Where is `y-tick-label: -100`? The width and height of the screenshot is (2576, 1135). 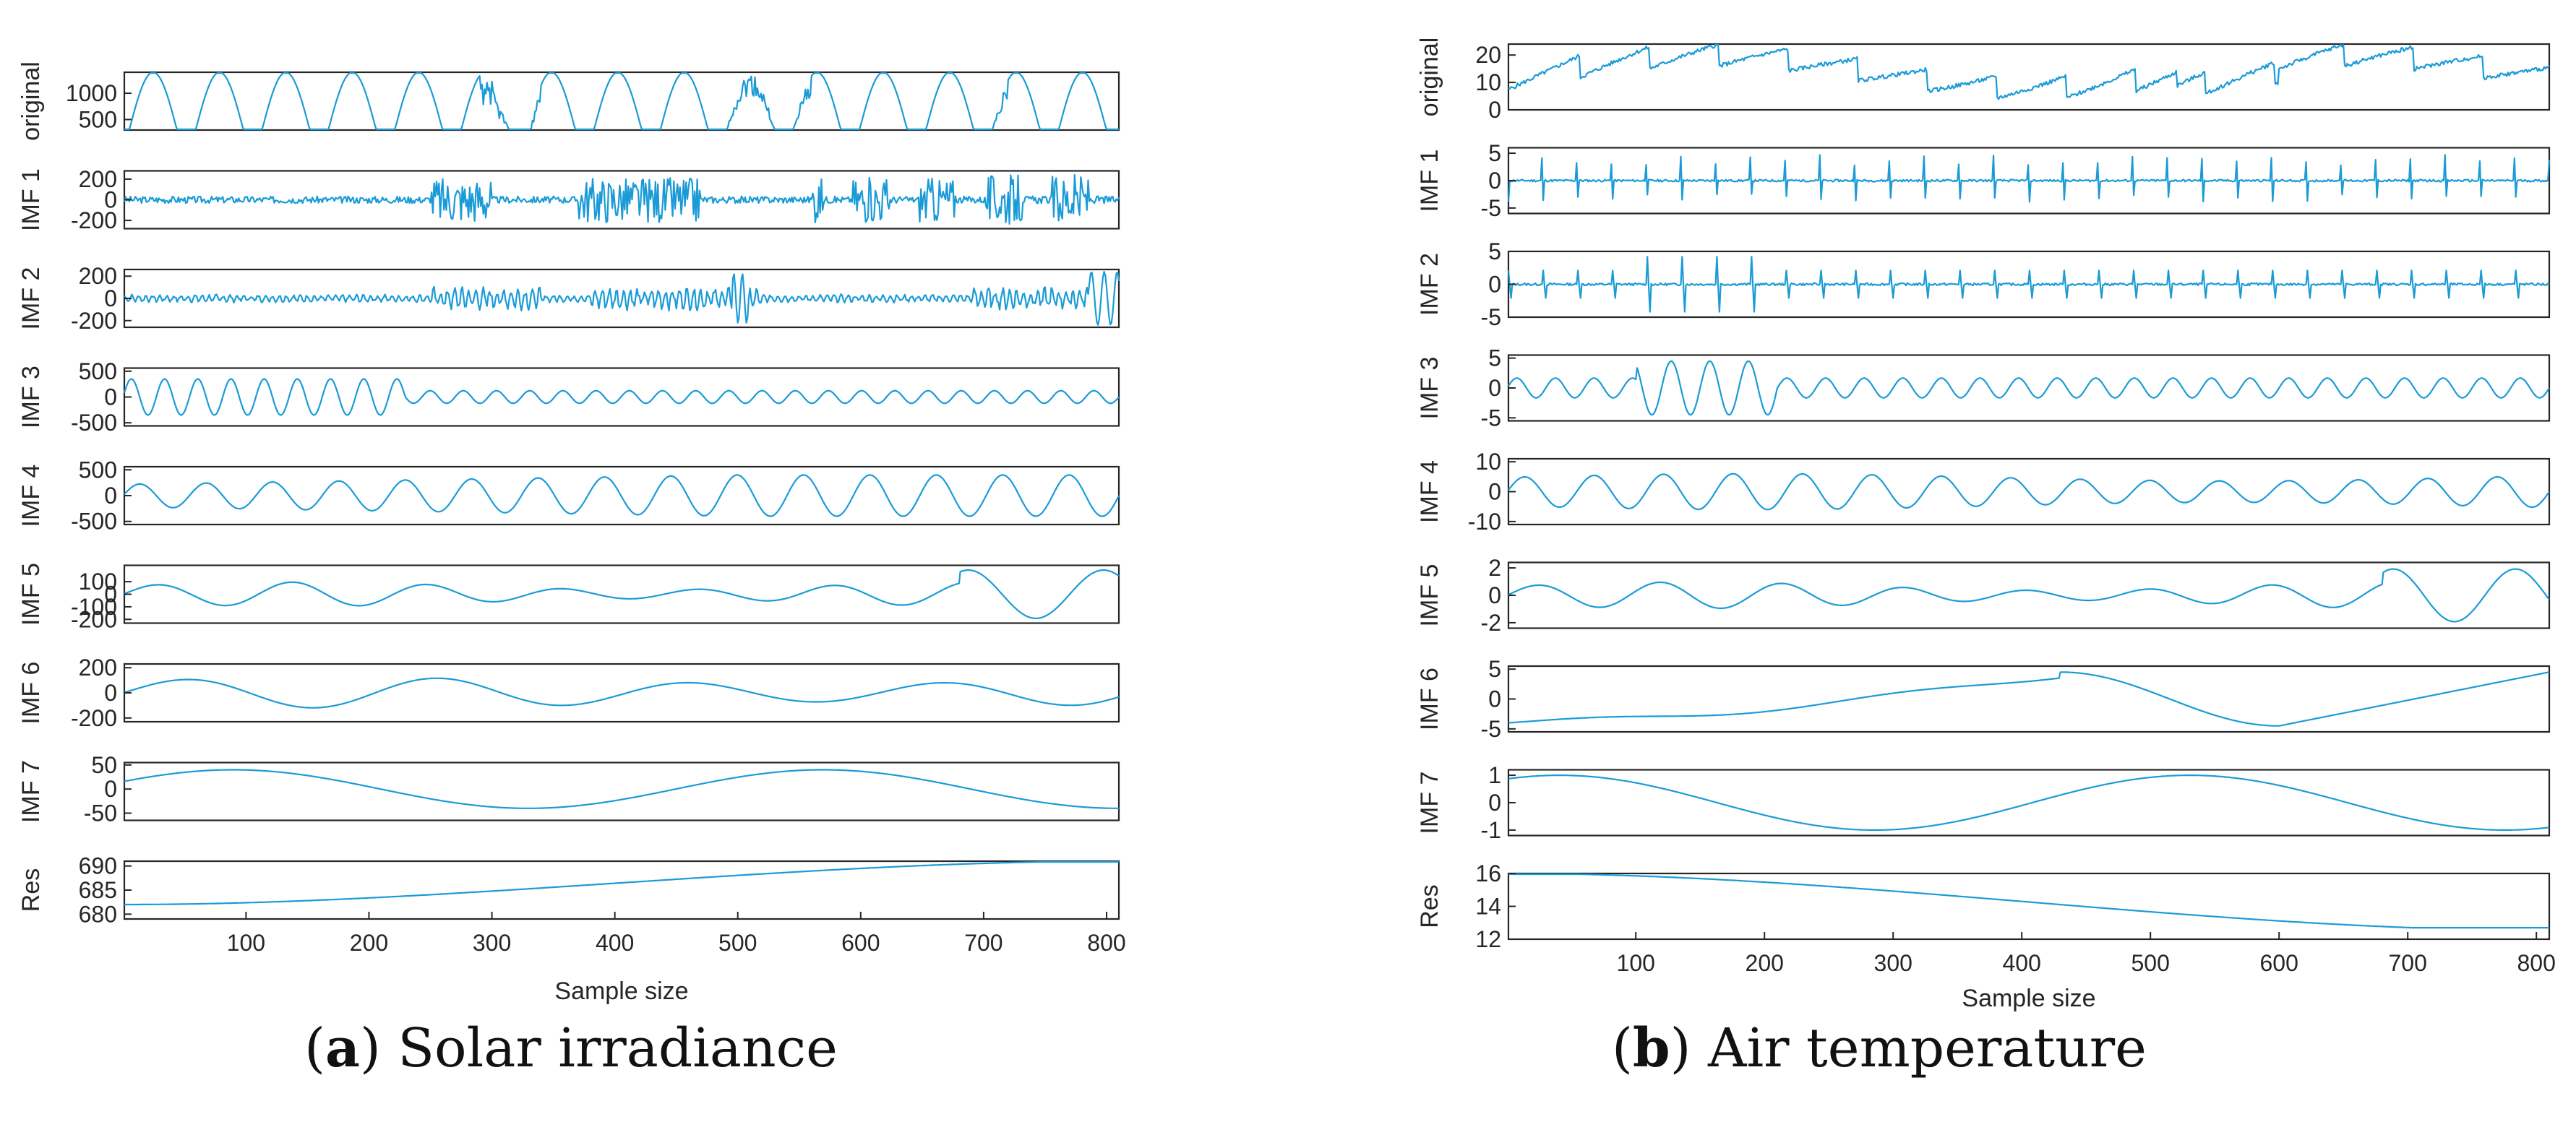 y-tick-label: -100 is located at coordinates (94, 607).